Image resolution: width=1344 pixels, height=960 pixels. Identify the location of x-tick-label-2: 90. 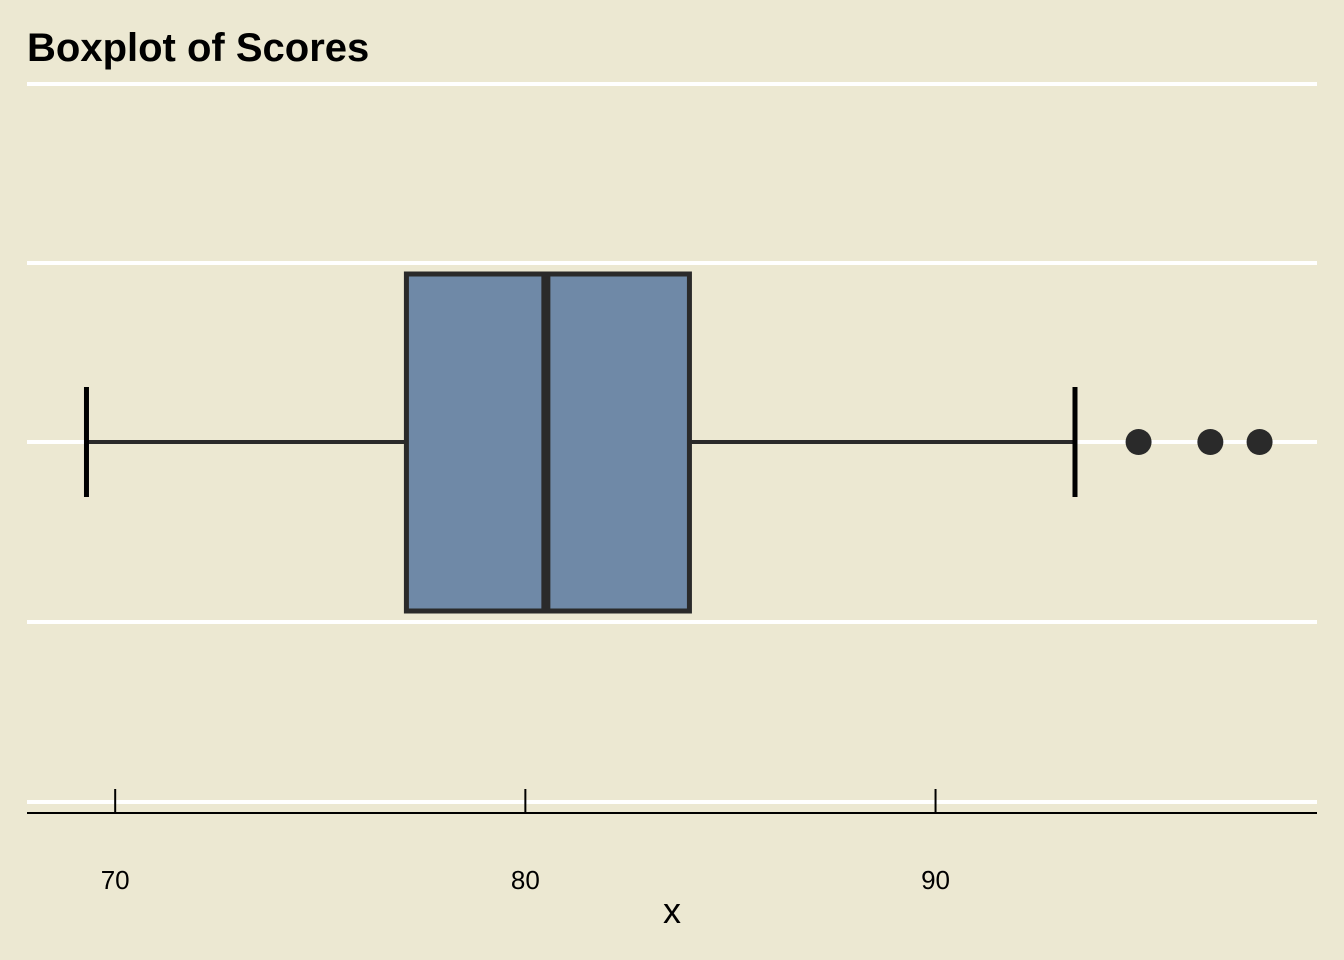
(935, 880).